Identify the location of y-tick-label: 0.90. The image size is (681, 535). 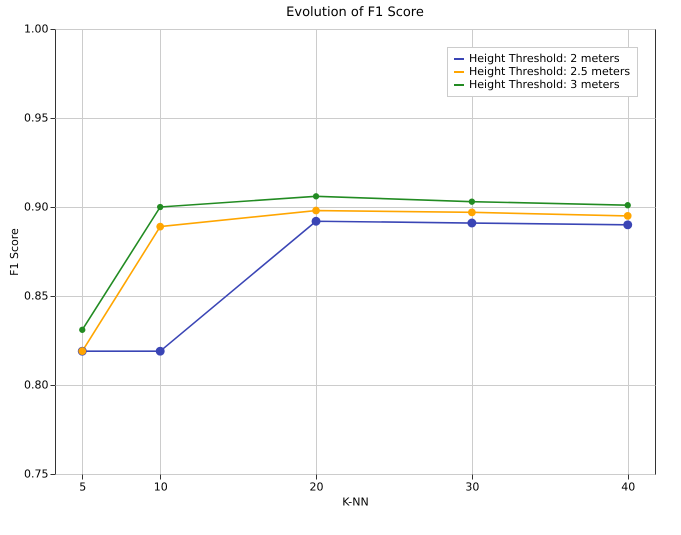
(36, 207).